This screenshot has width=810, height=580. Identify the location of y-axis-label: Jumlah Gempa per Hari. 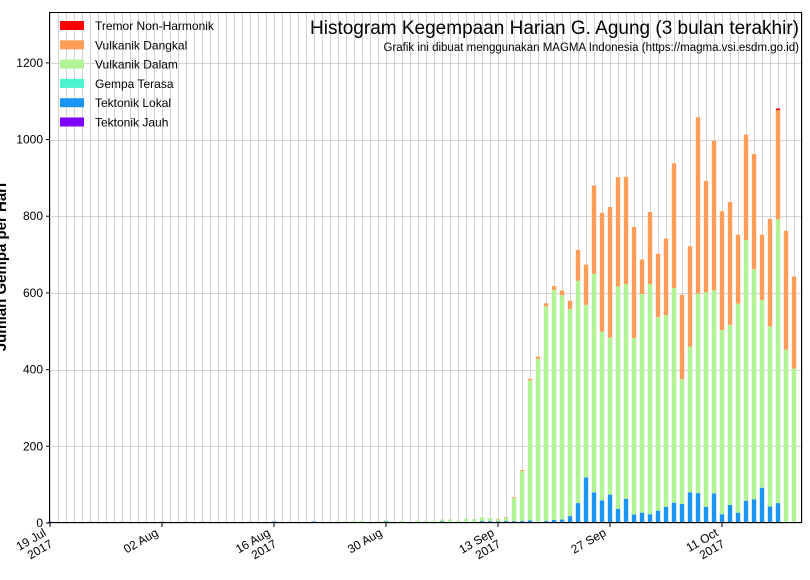
(5, 267).